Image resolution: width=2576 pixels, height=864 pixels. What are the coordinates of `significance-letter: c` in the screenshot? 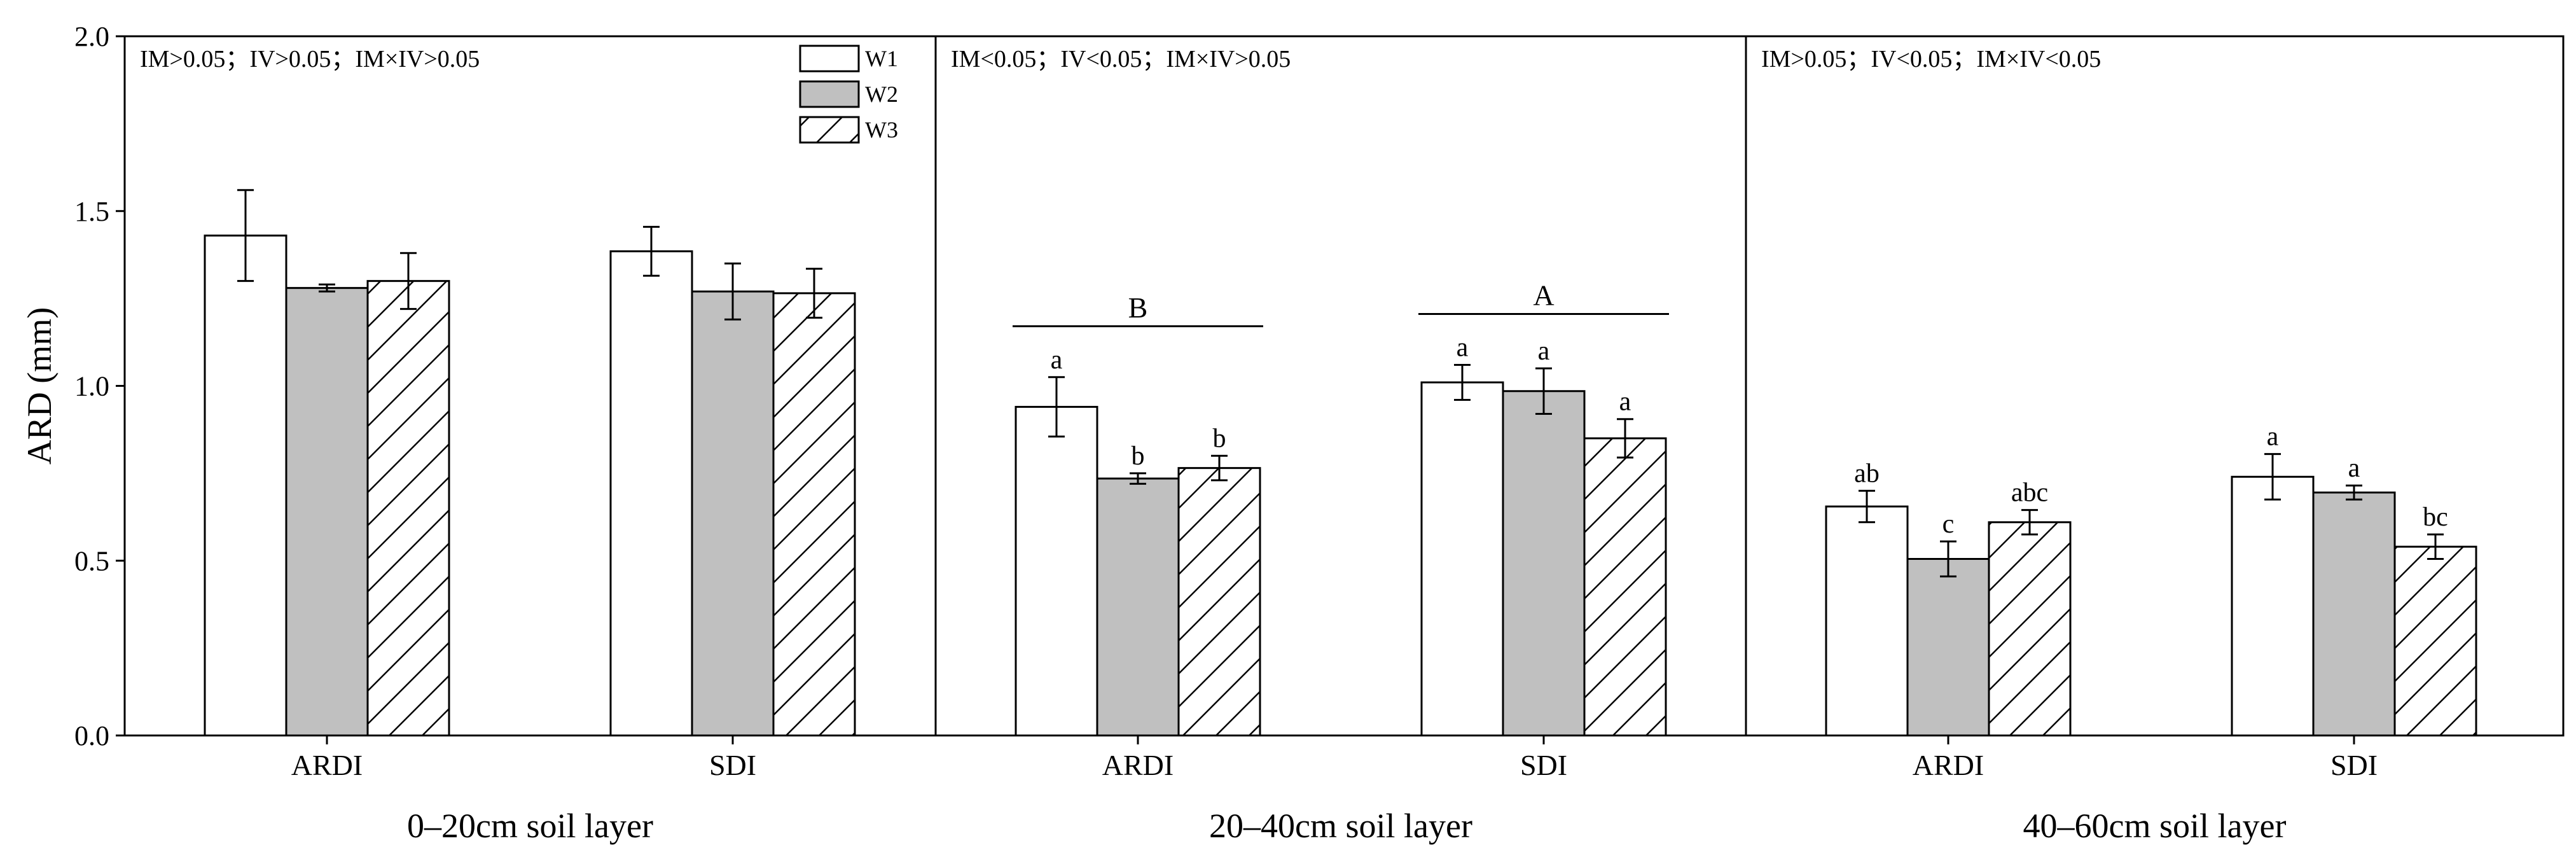 It's located at (1948, 524).